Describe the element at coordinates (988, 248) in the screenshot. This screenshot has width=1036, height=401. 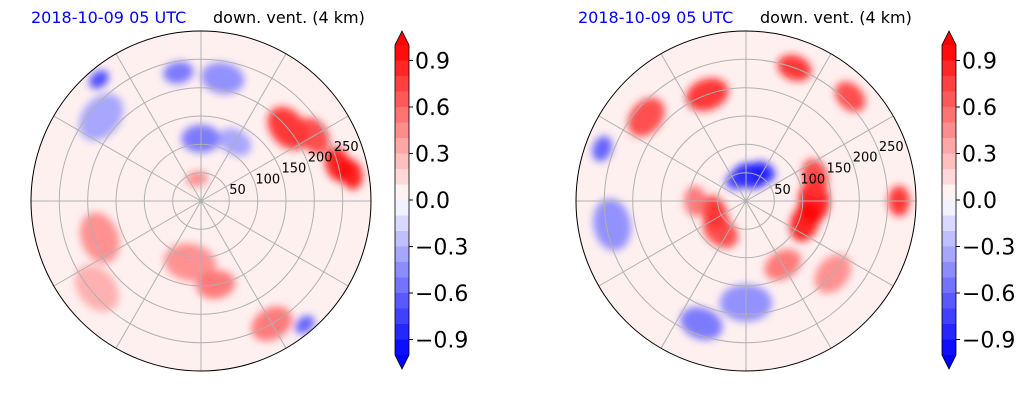
I see `colorbar-tick-label: −0.3` at that location.